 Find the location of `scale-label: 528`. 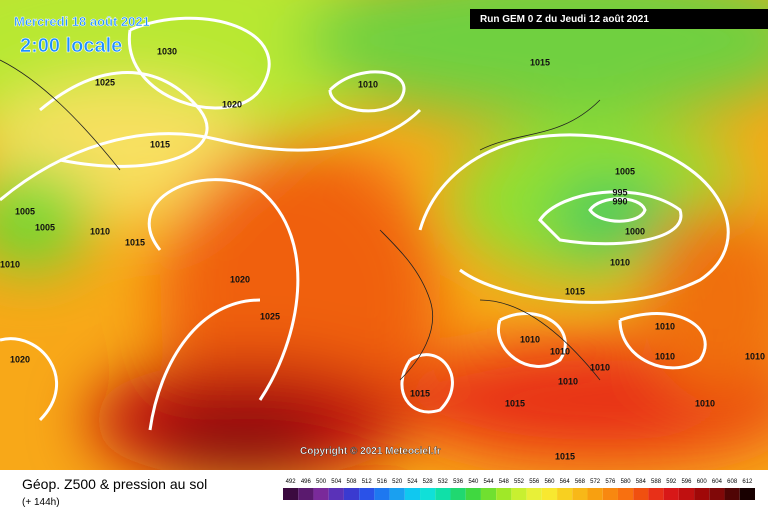

scale-label: 528 is located at coordinates (428, 482).